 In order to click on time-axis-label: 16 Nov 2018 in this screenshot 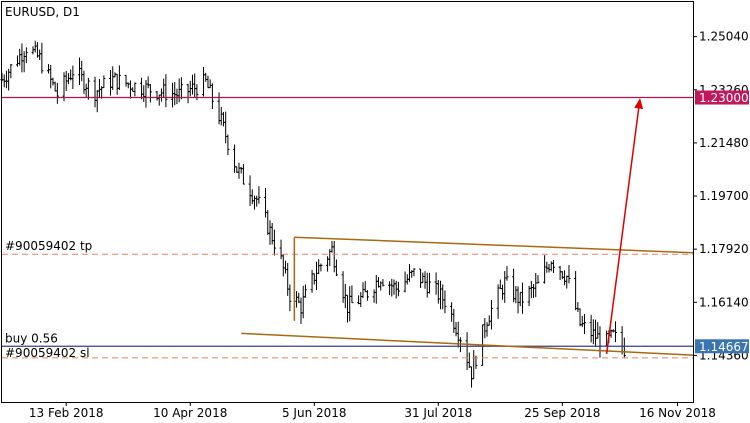, I will do `click(677, 413)`.